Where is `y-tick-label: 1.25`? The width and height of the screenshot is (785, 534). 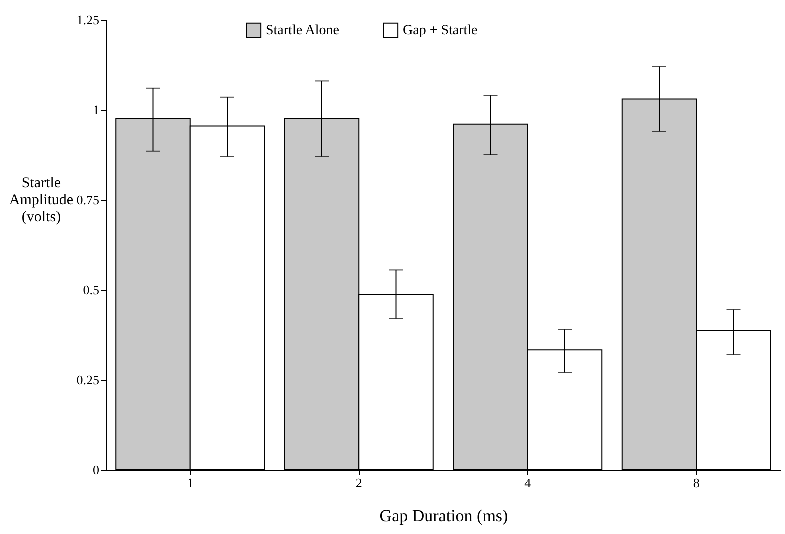
y-tick-label: 1.25 is located at coordinates (88, 20).